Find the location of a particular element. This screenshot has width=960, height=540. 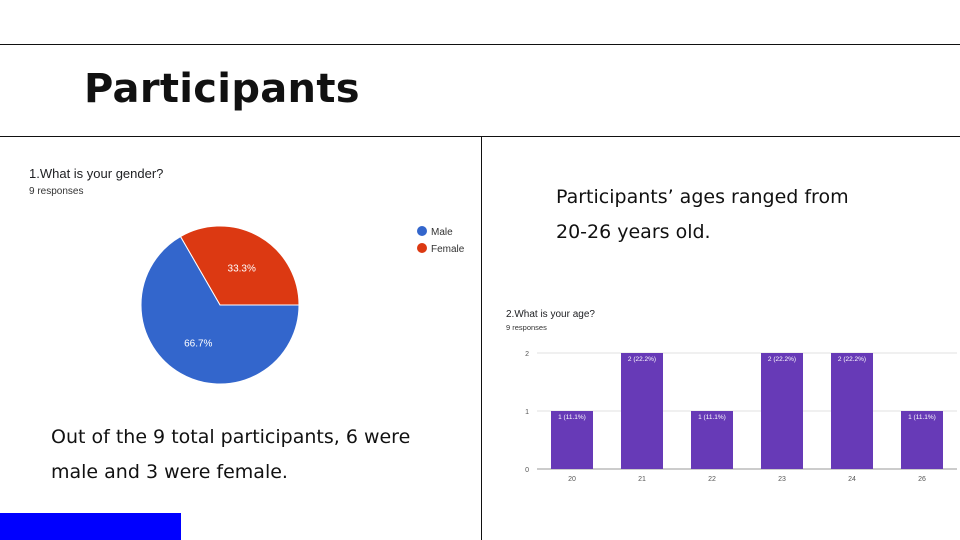

pie-slice-female is located at coordinates (239, 265).